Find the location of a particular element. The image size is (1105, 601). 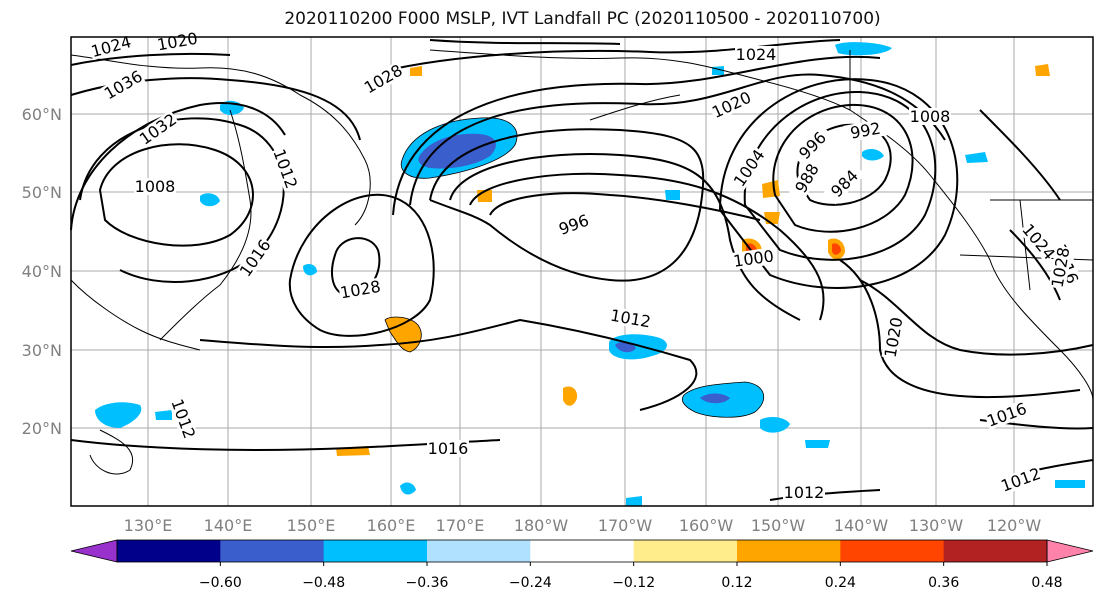

longitude-label: 130°W is located at coordinates (936, 525).